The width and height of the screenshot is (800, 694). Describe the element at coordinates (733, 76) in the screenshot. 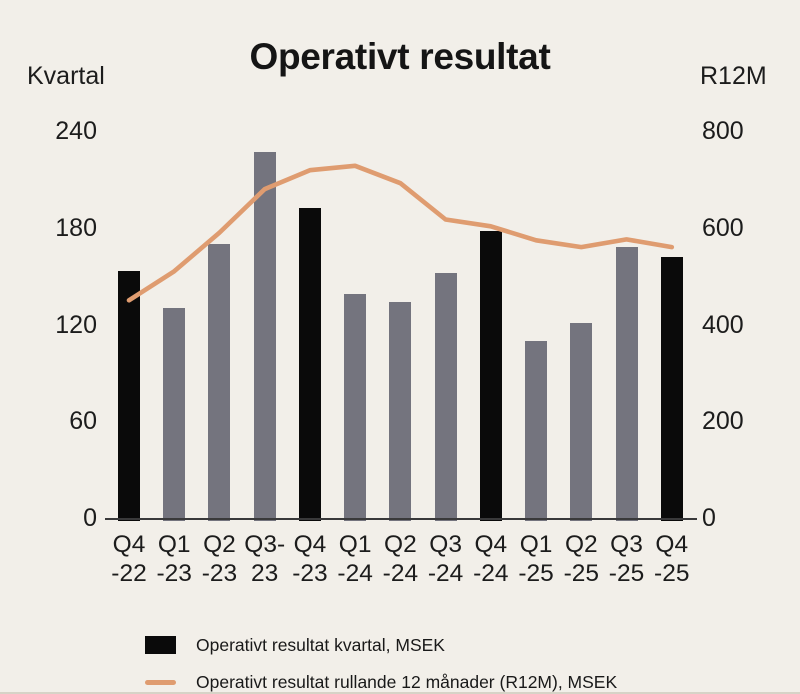

I see `right-axis-unit-label: R12M` at that location.